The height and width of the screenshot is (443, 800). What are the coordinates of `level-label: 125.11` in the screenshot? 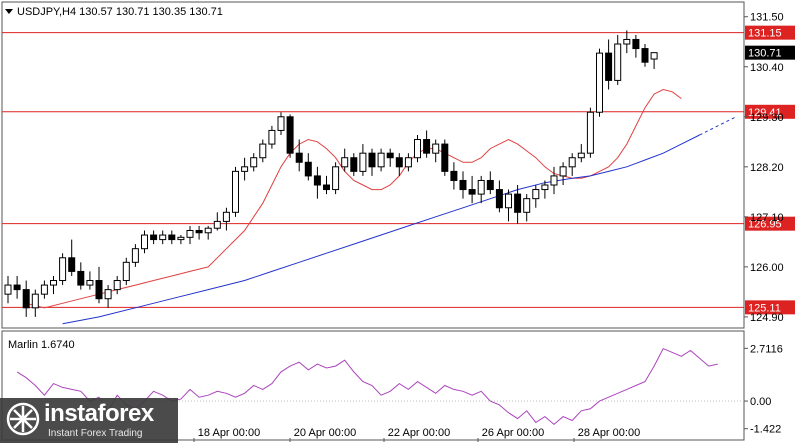 It's located at (764, 308).